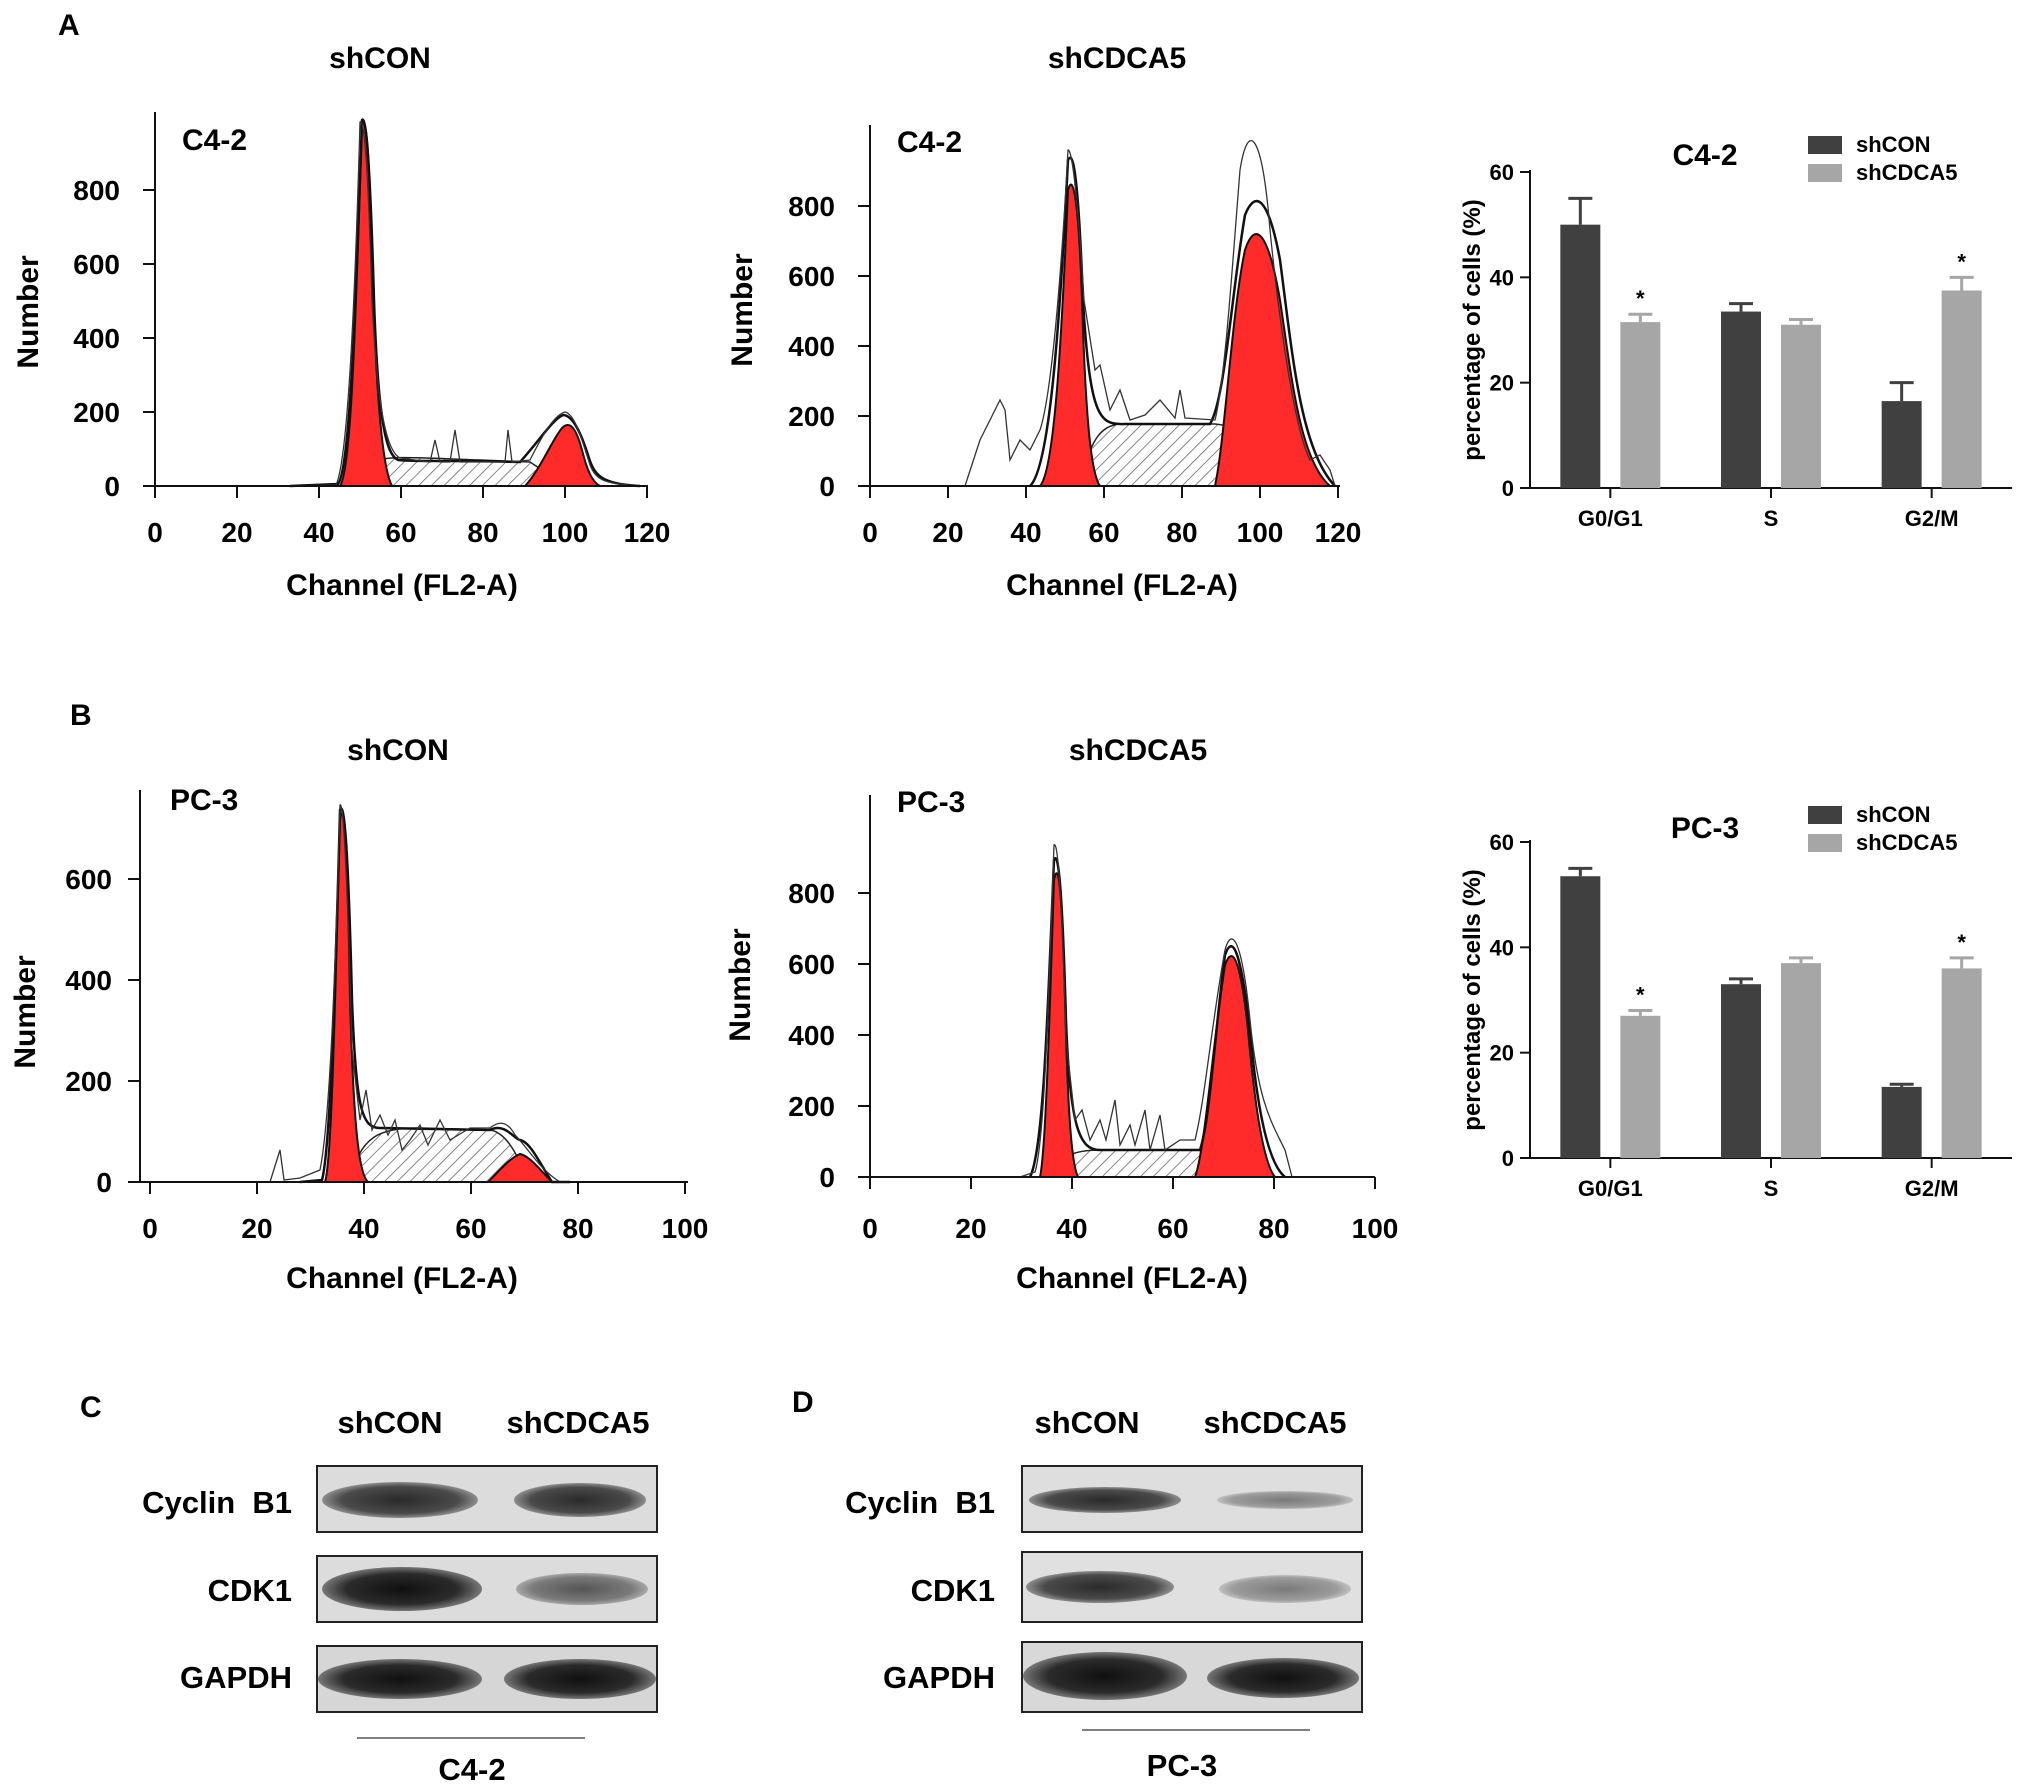  I want to click on x-tick-label: 120, so click(1338, 532).